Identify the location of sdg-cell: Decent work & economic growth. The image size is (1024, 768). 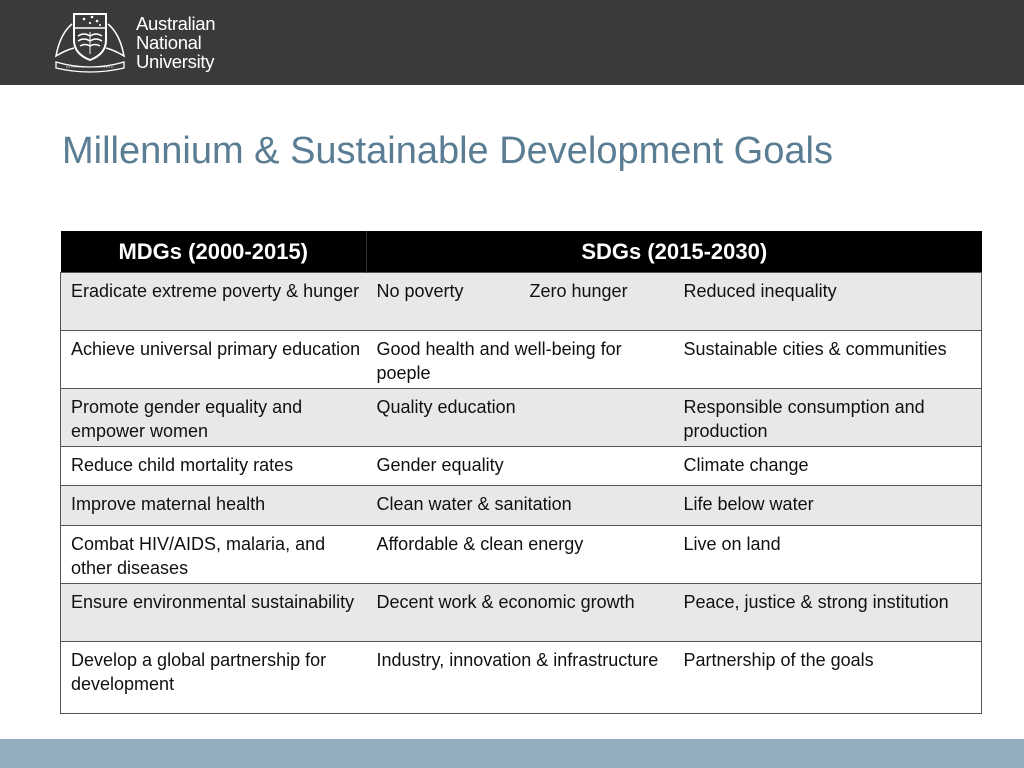
(520, 612).